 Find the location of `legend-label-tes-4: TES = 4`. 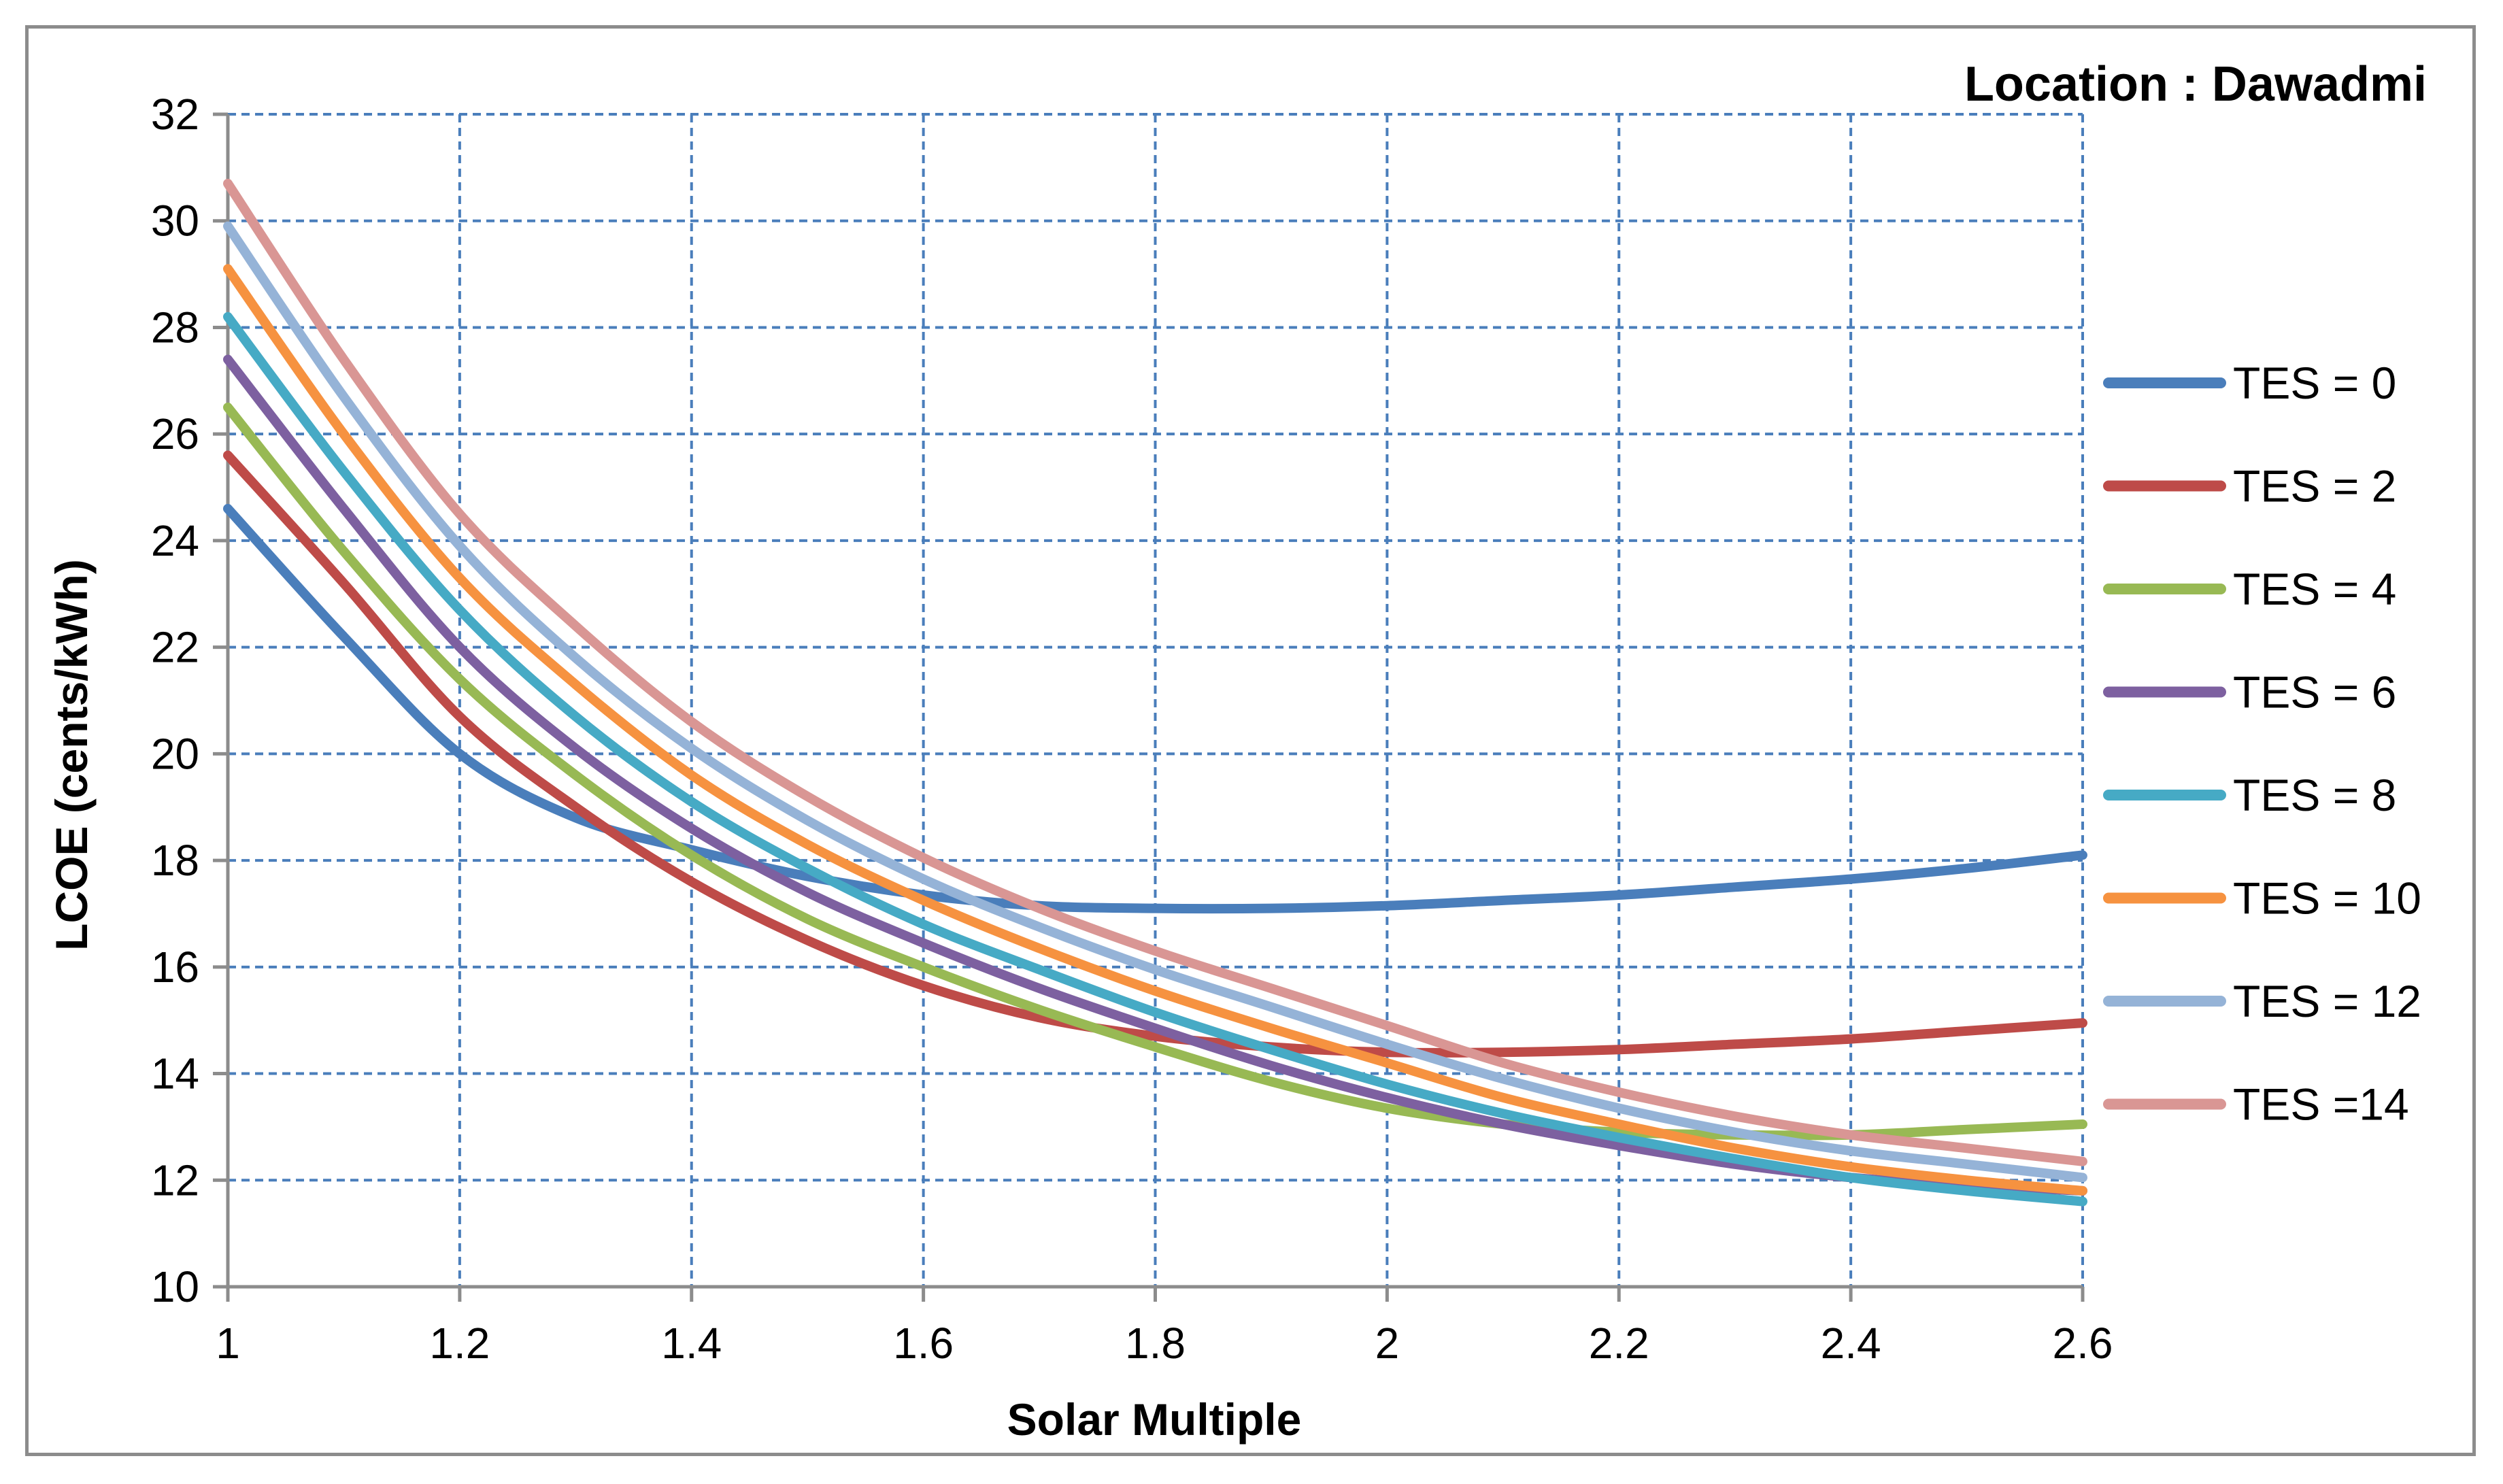

legend-label-tes-4: TES = 4 is located at coordinates (2314, 589).